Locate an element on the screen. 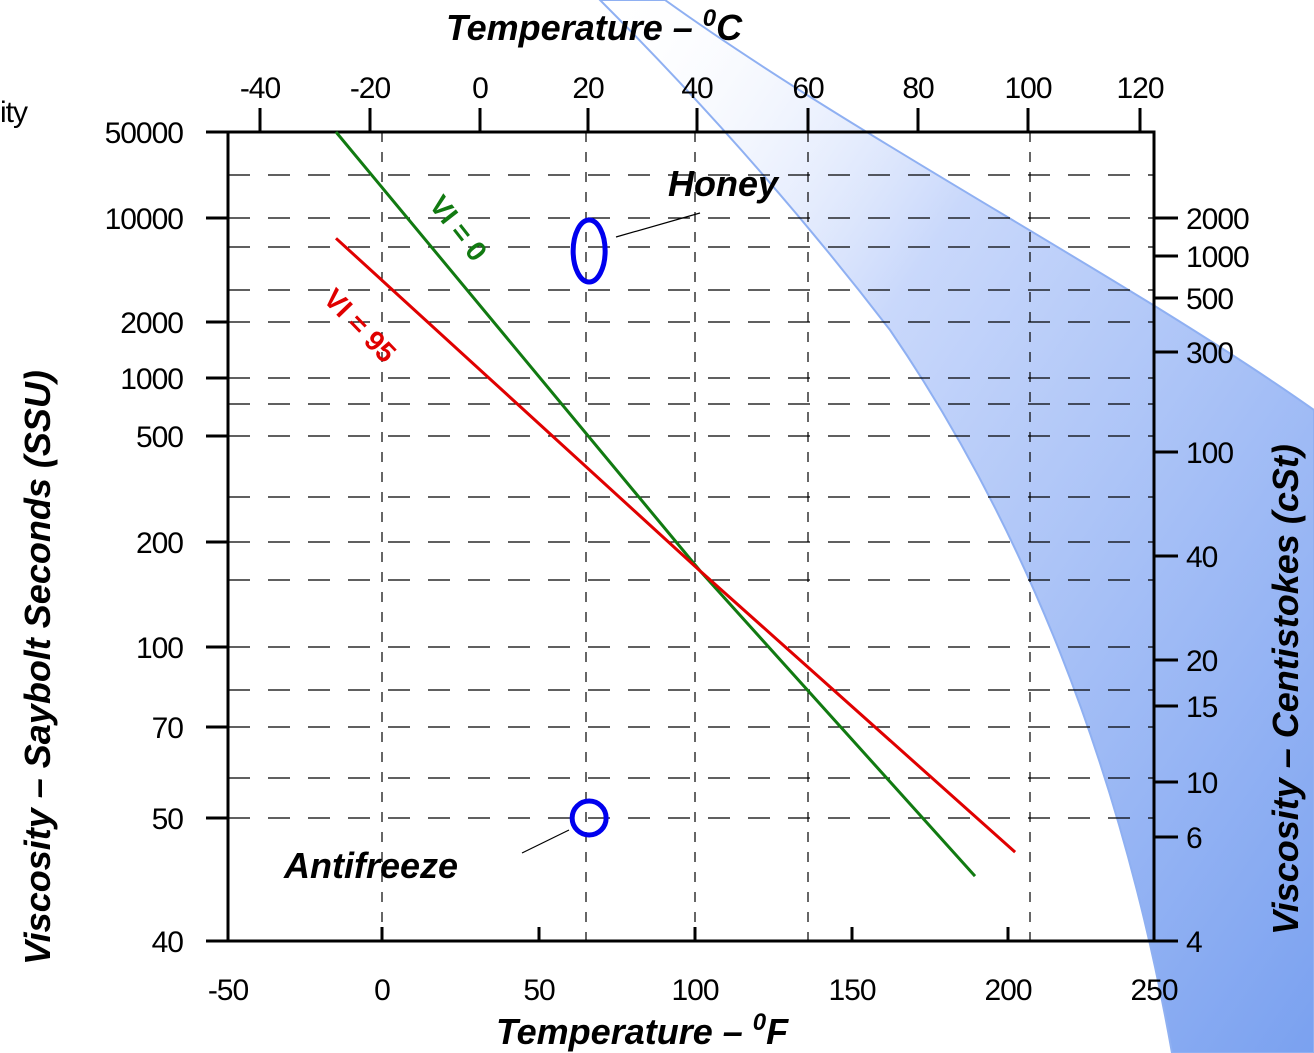 The height and width of the screenshot is (1053, 1314). x-tick-label-c: 20 is located at coordinates (588, 88).